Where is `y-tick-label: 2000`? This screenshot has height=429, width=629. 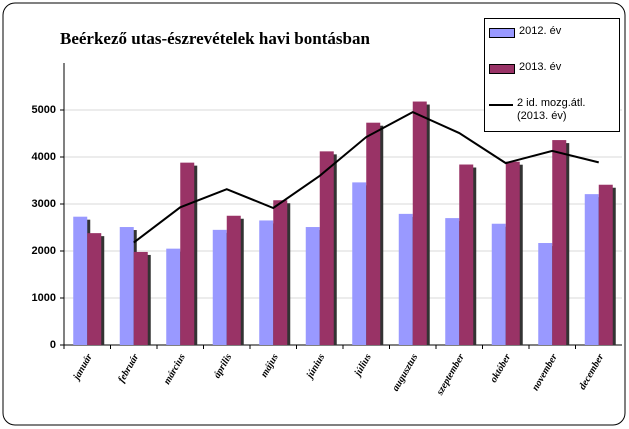 y-tick-label: 2000 is located at coordinates (44, 251).